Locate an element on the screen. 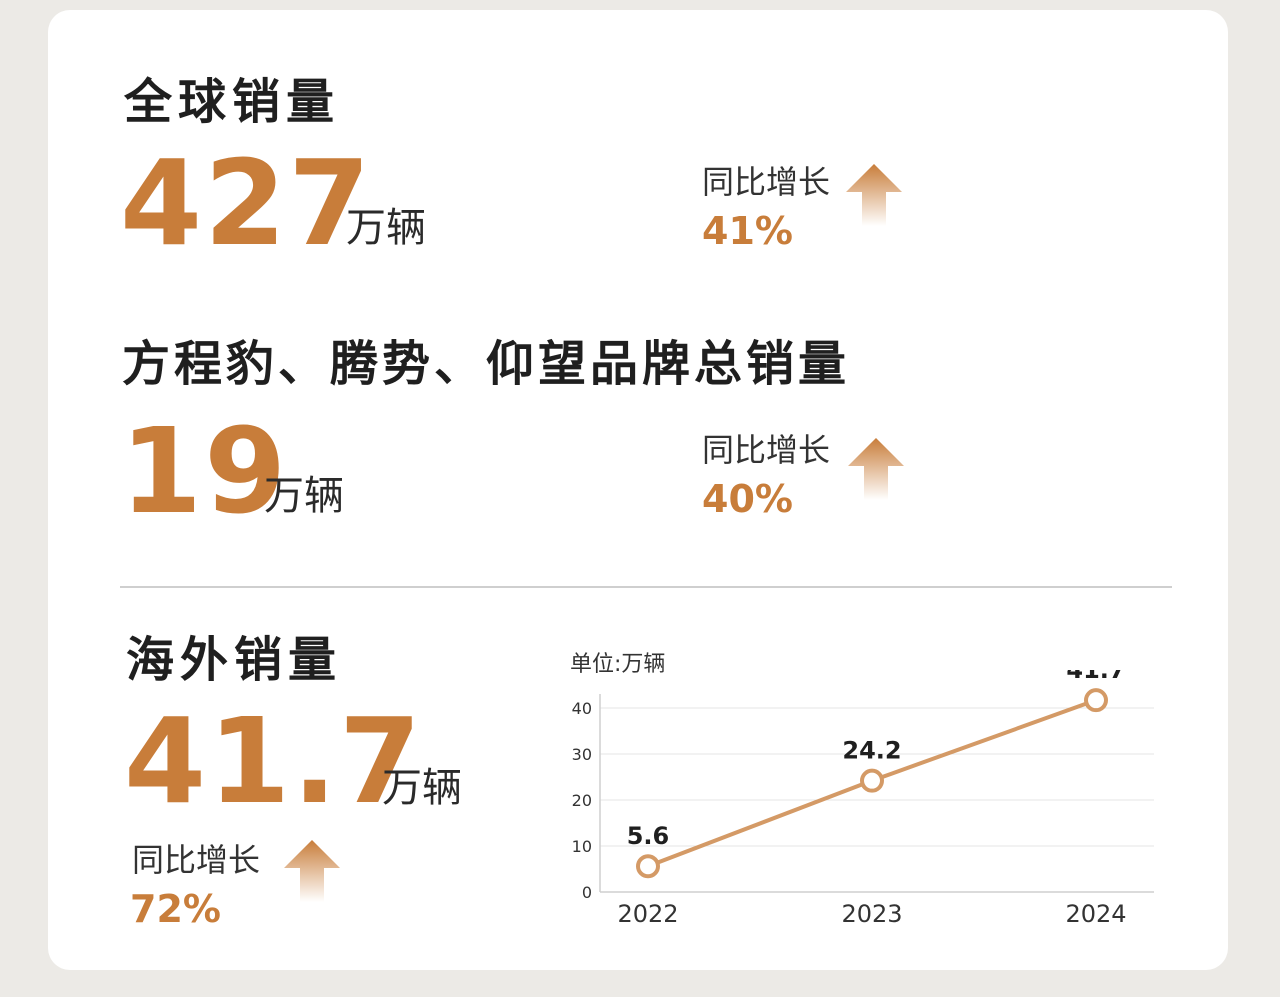 This screenshot has height=997, width=1280. overseas-sales-value: 41.7 is located at coordinates (274, 761).